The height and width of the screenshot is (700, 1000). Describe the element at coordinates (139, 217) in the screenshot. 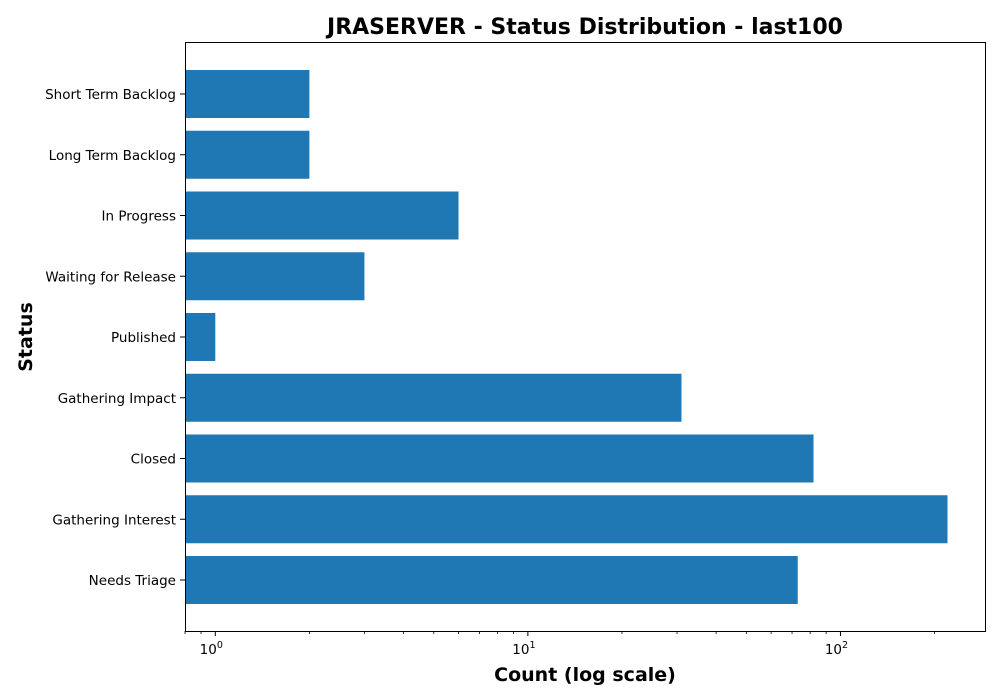

I see `y-category-label: In Progress` at that location.